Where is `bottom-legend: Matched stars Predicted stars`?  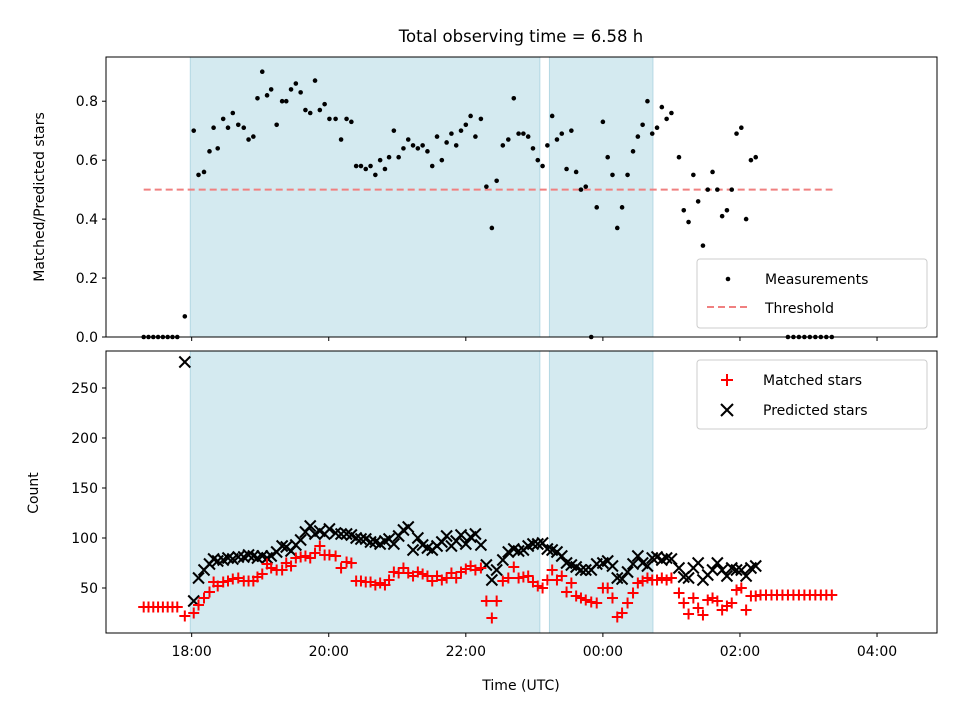
bottom-legend: Matched stars Predicted stars is located at coordinates (812, 394).